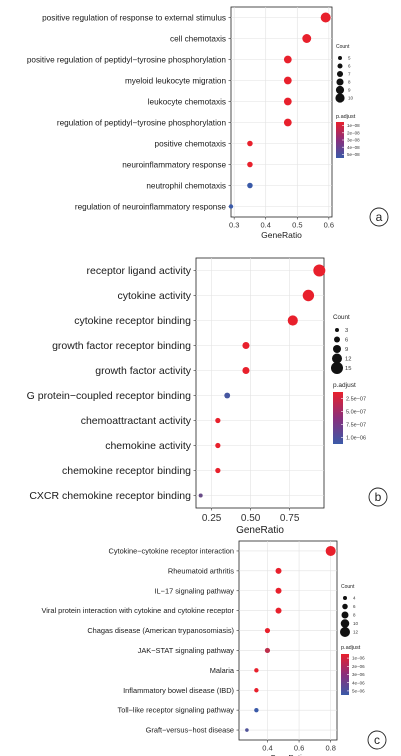  I want to click on panel-label: c, so click(377, 740).